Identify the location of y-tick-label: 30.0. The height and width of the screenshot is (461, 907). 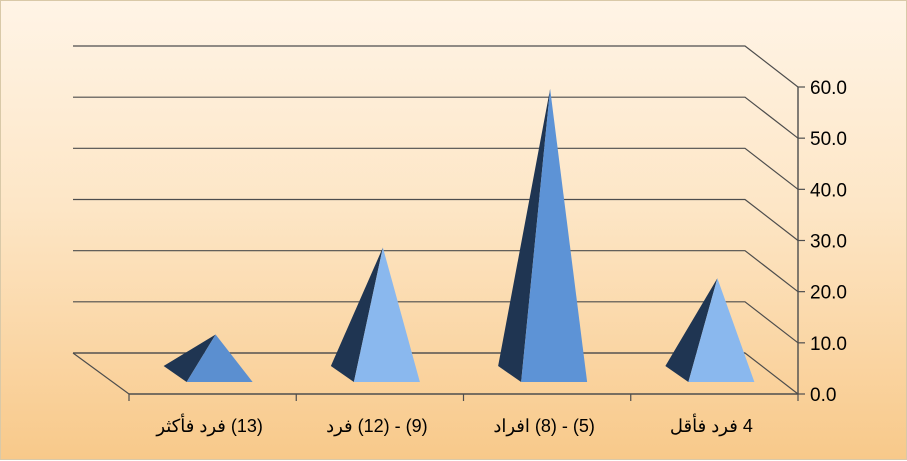
(828, 242).